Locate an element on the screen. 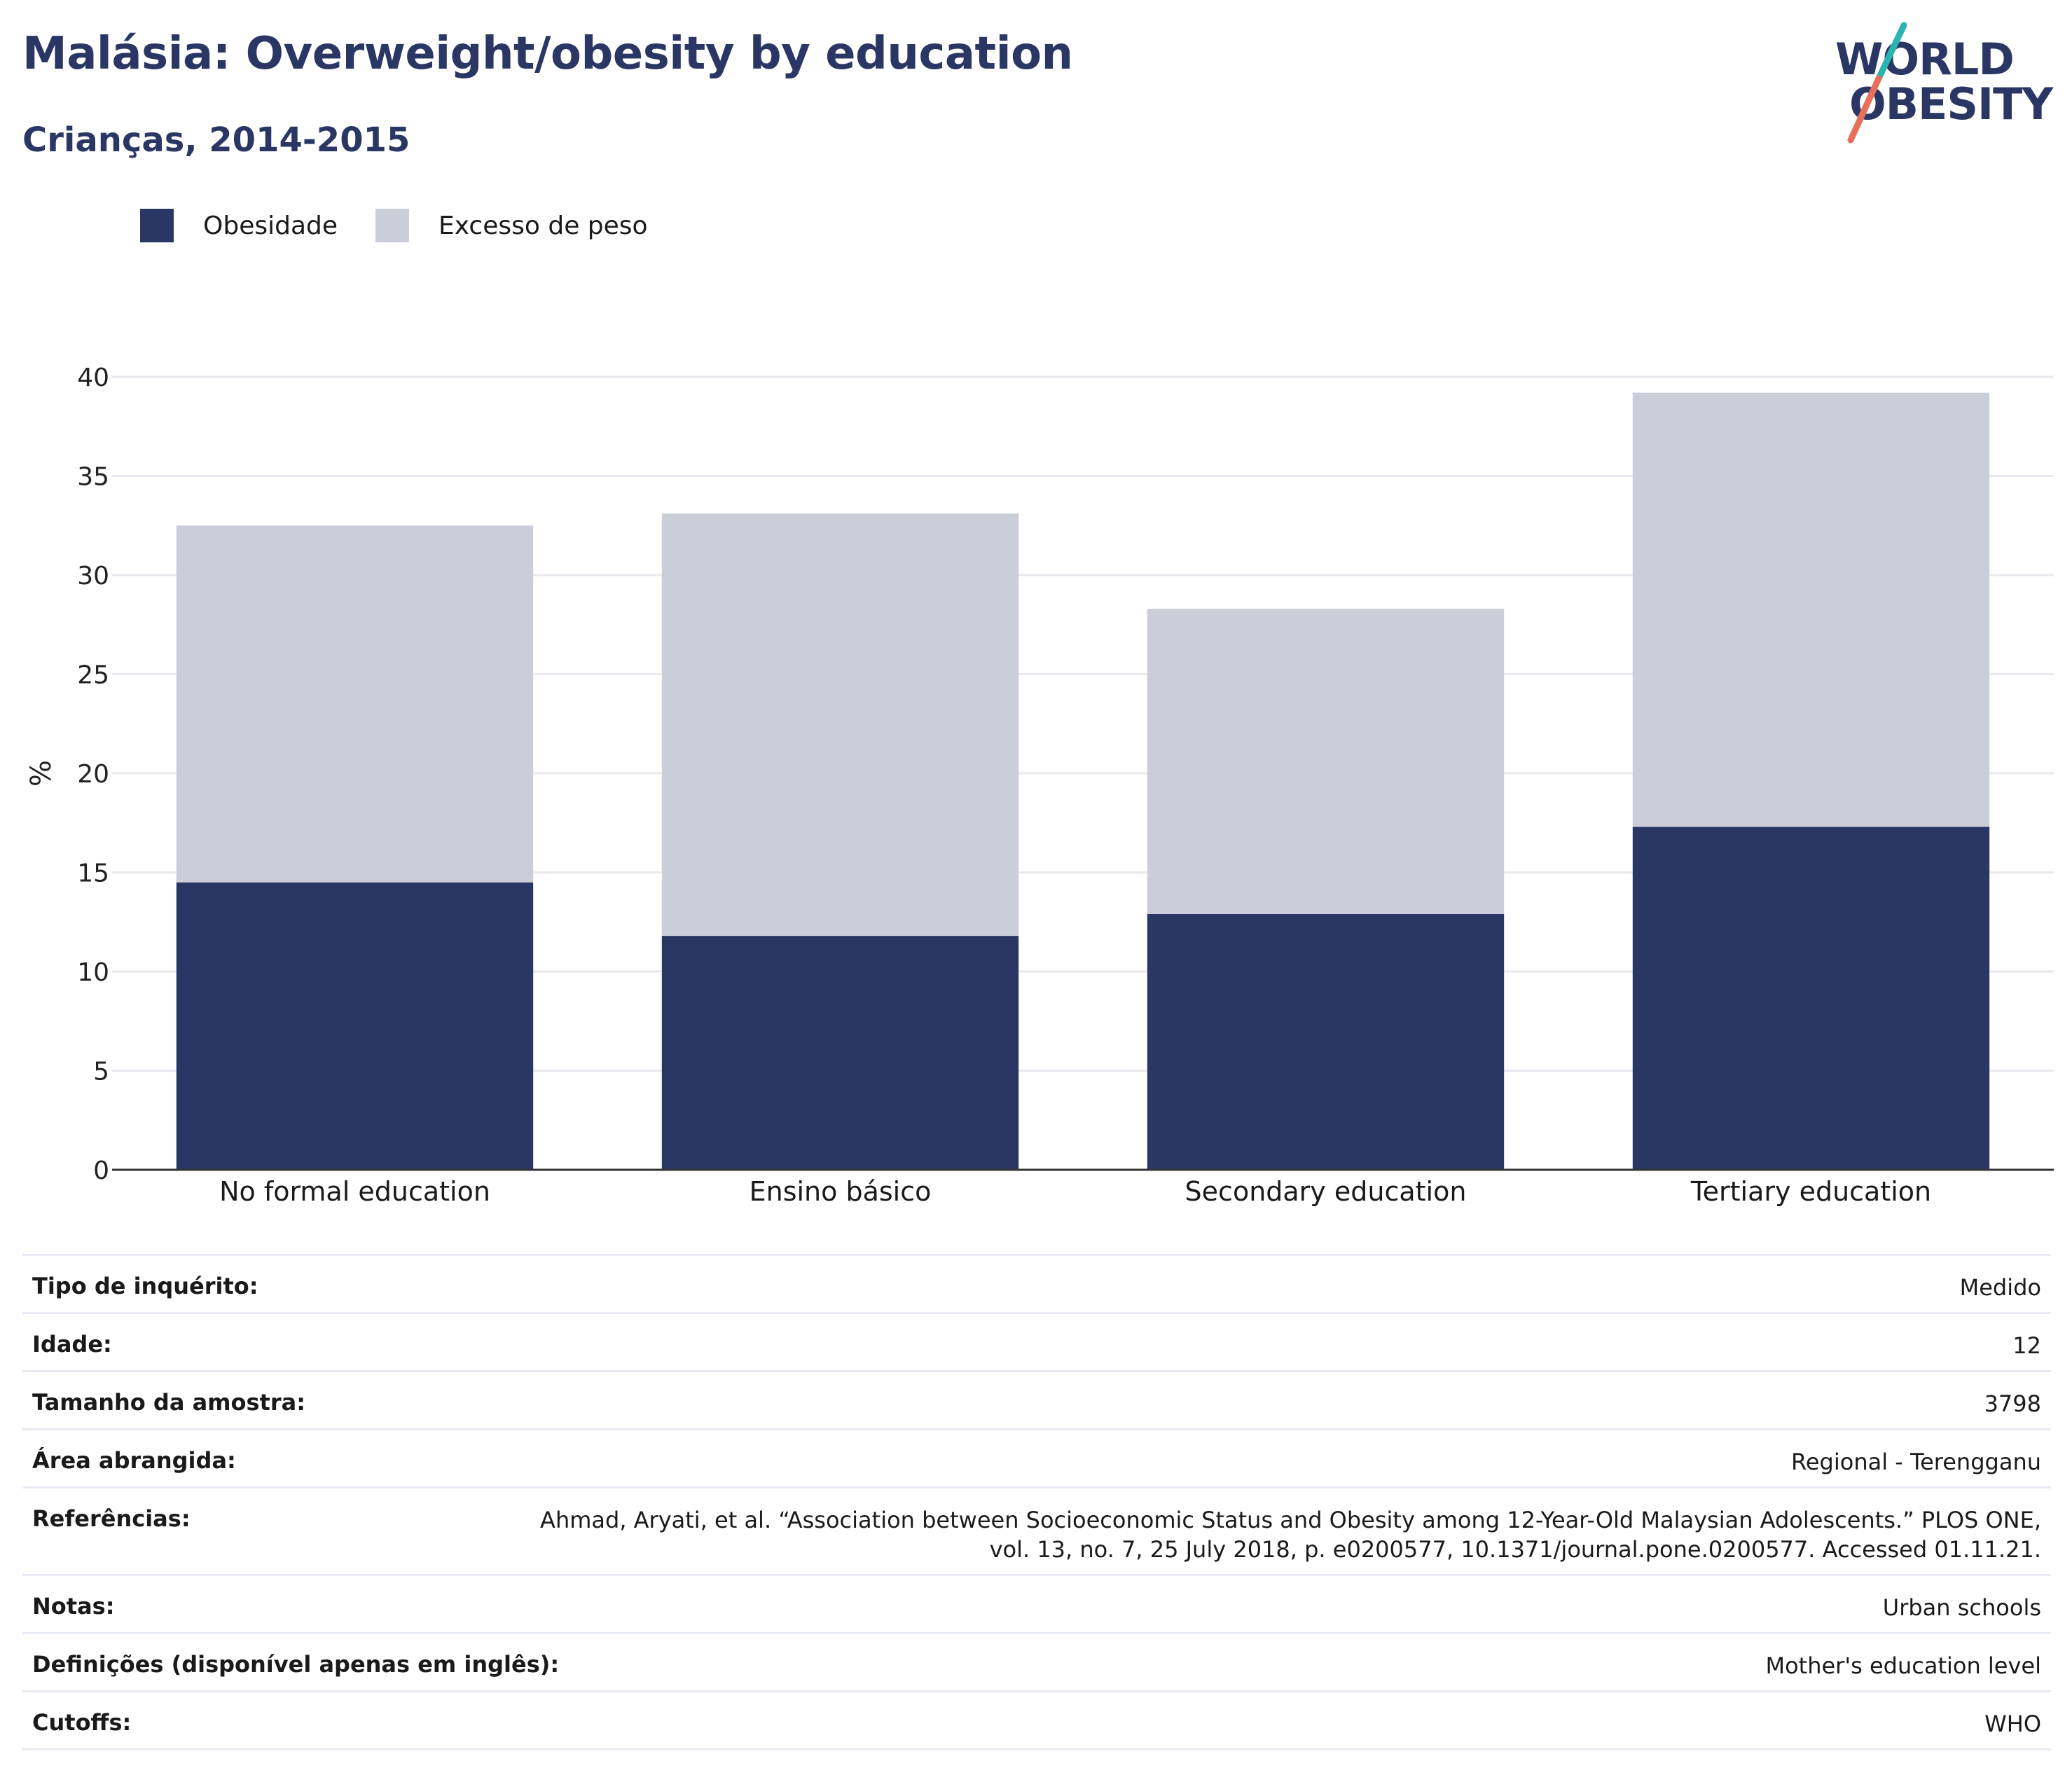 Image resolution: width=2072 pixels, height=1782 pixels. meta-label: Área abrangida: is located at coordinates (134, 1460).